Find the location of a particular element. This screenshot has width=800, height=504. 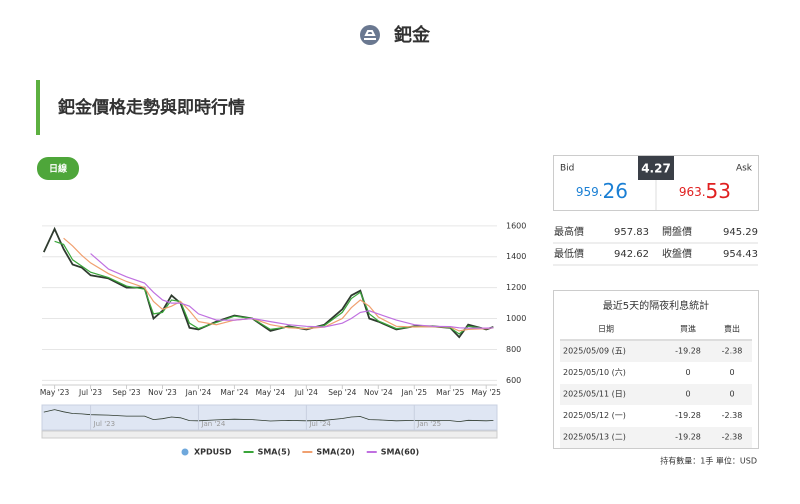

interest-title: 最近5天的隔夜利息統計 is located at coordinates (656, 305).